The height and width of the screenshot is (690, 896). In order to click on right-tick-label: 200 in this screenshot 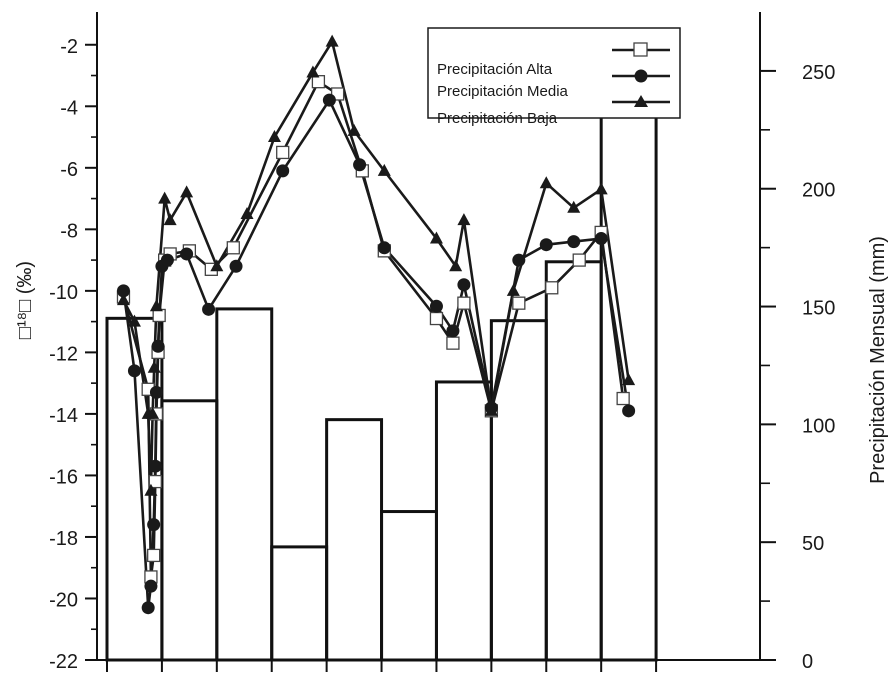, I will do `click(818, 191)`.